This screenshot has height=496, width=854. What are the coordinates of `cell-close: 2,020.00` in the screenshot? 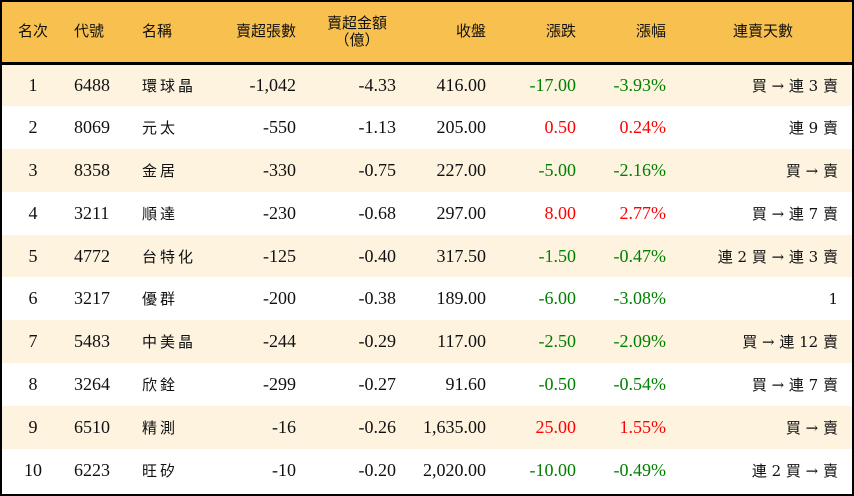 It's located at (454, 469).